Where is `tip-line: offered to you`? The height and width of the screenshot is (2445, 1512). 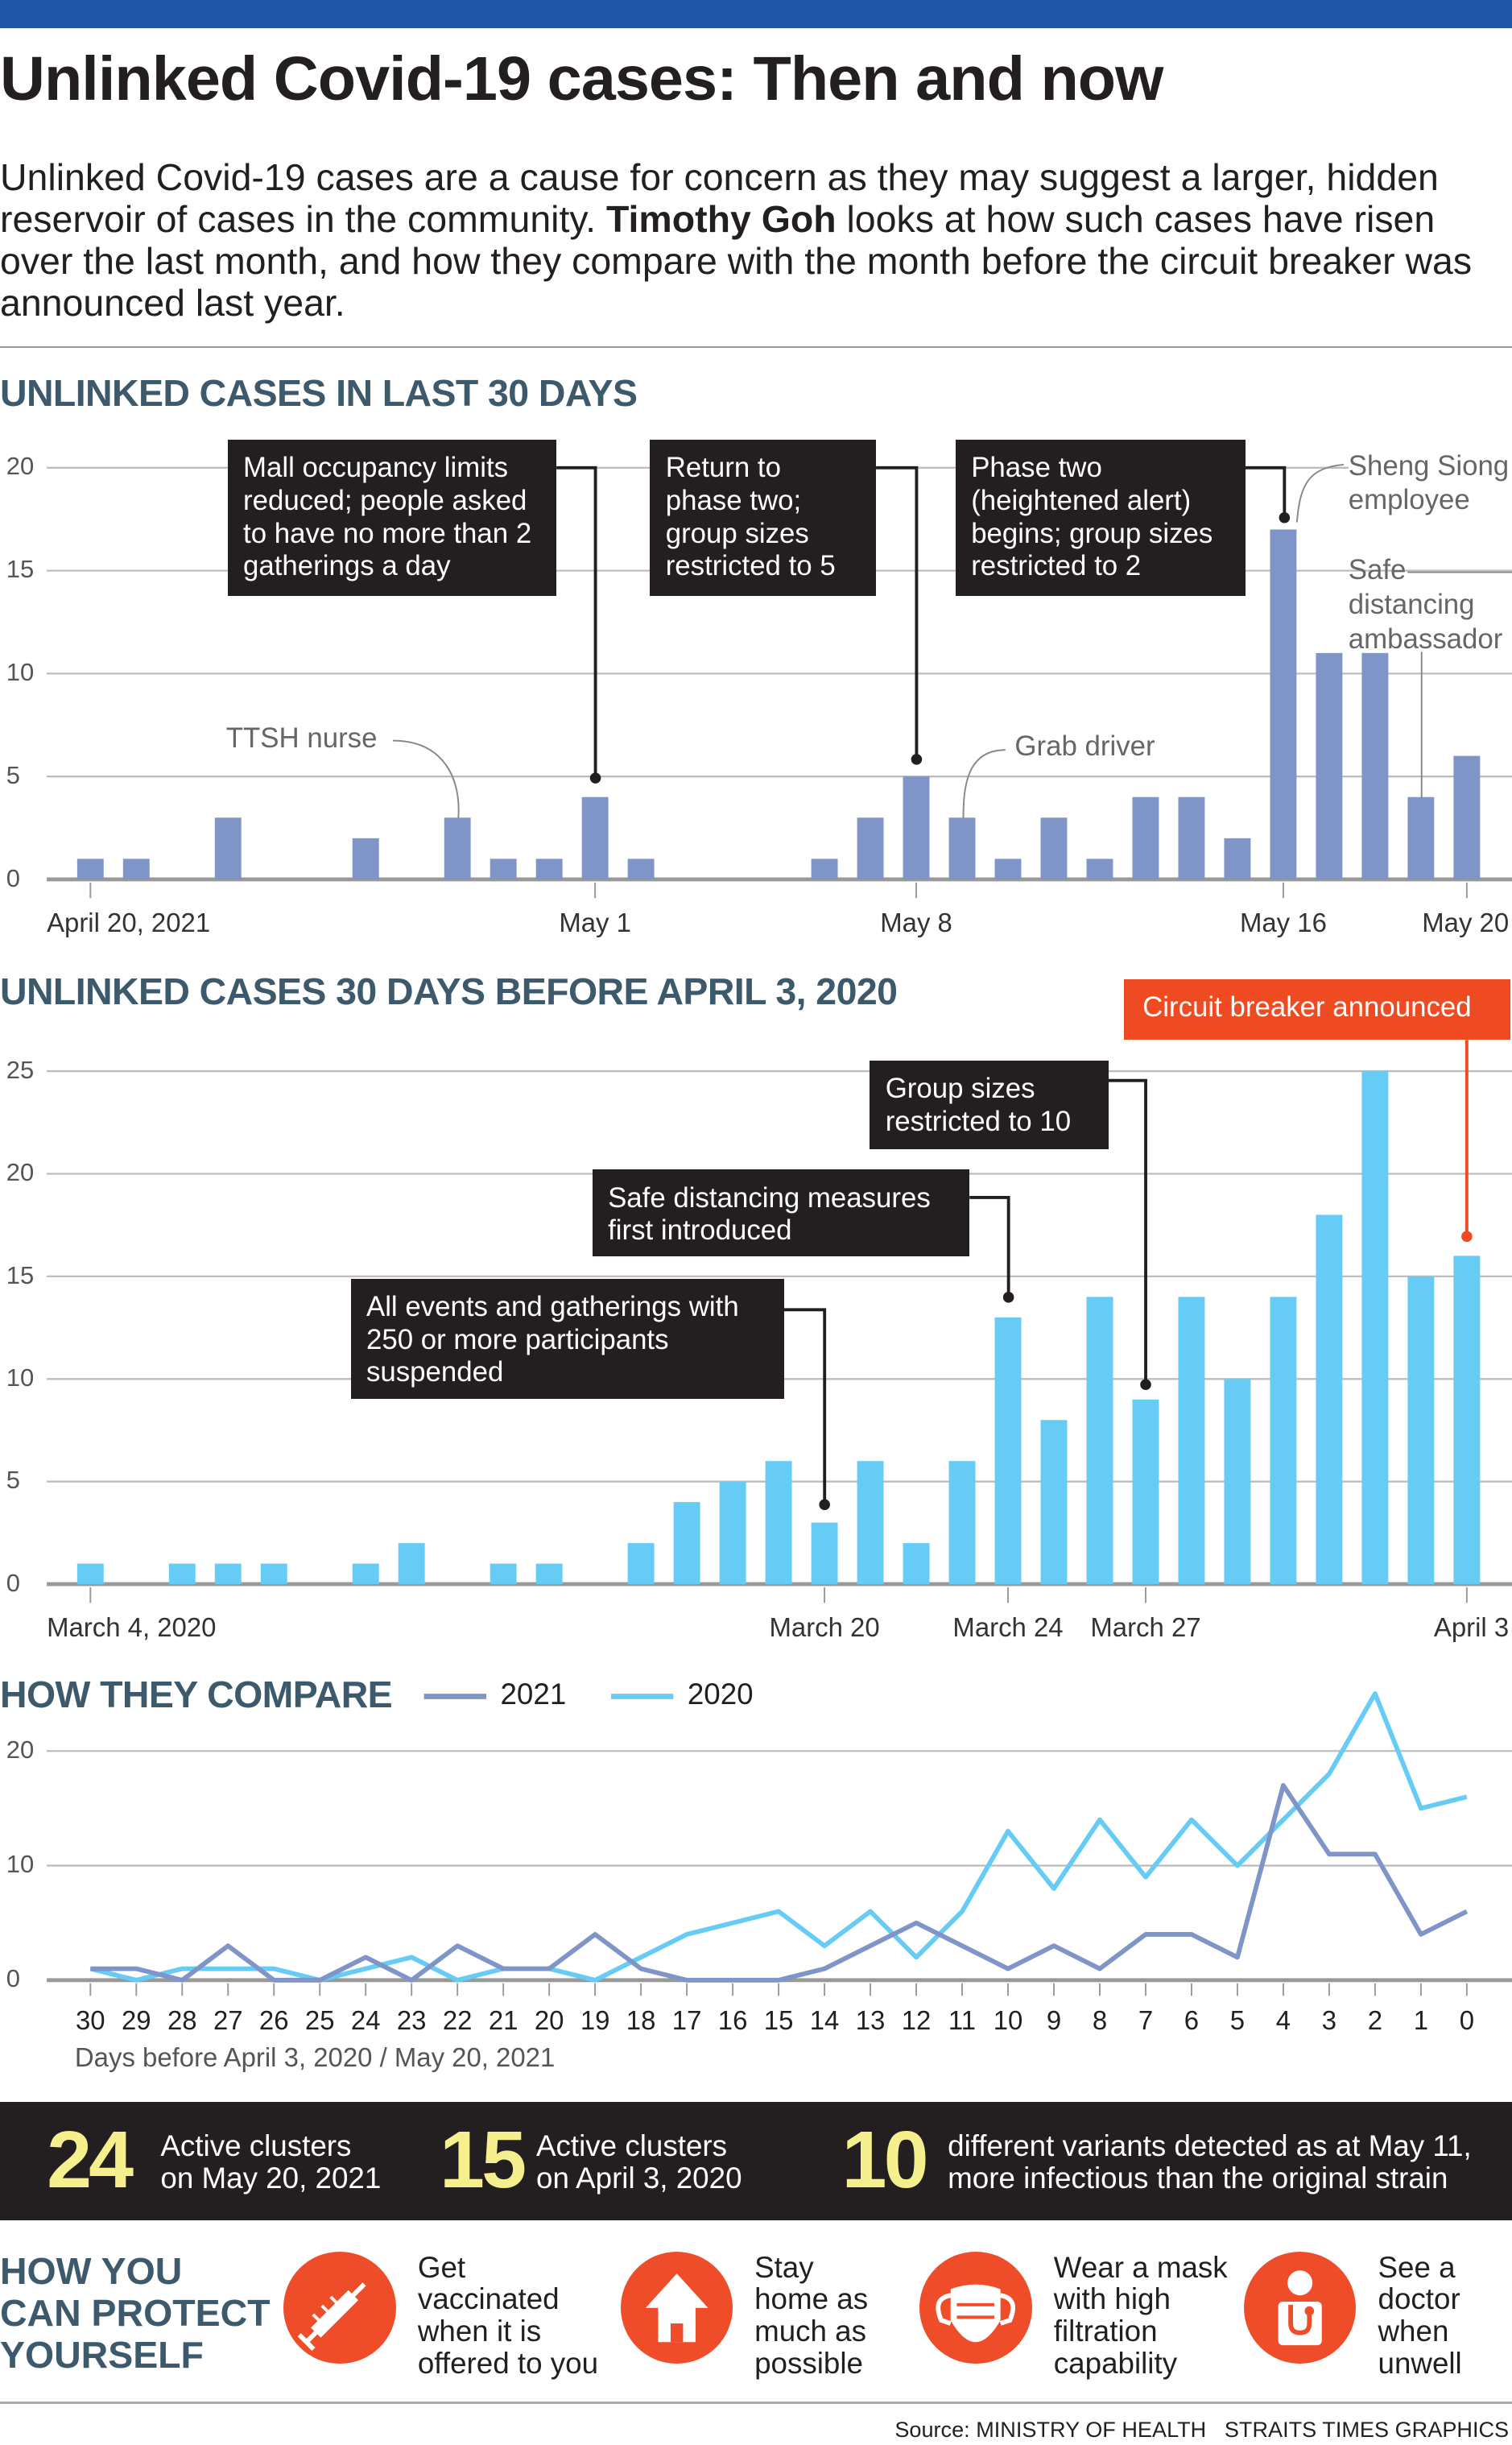 tip-line: offered to you is located at coordinates (508, 2363).